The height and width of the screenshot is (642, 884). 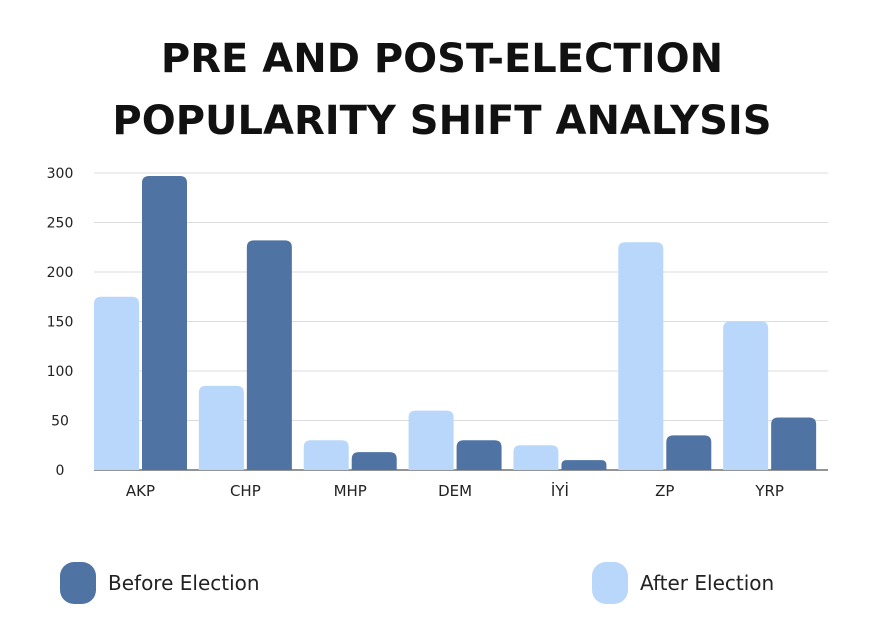 What do you see at coordinates (664, 491) in the screenshot?
I see `x-tick-label-zp: ZP` at bounding box center [664, 491].